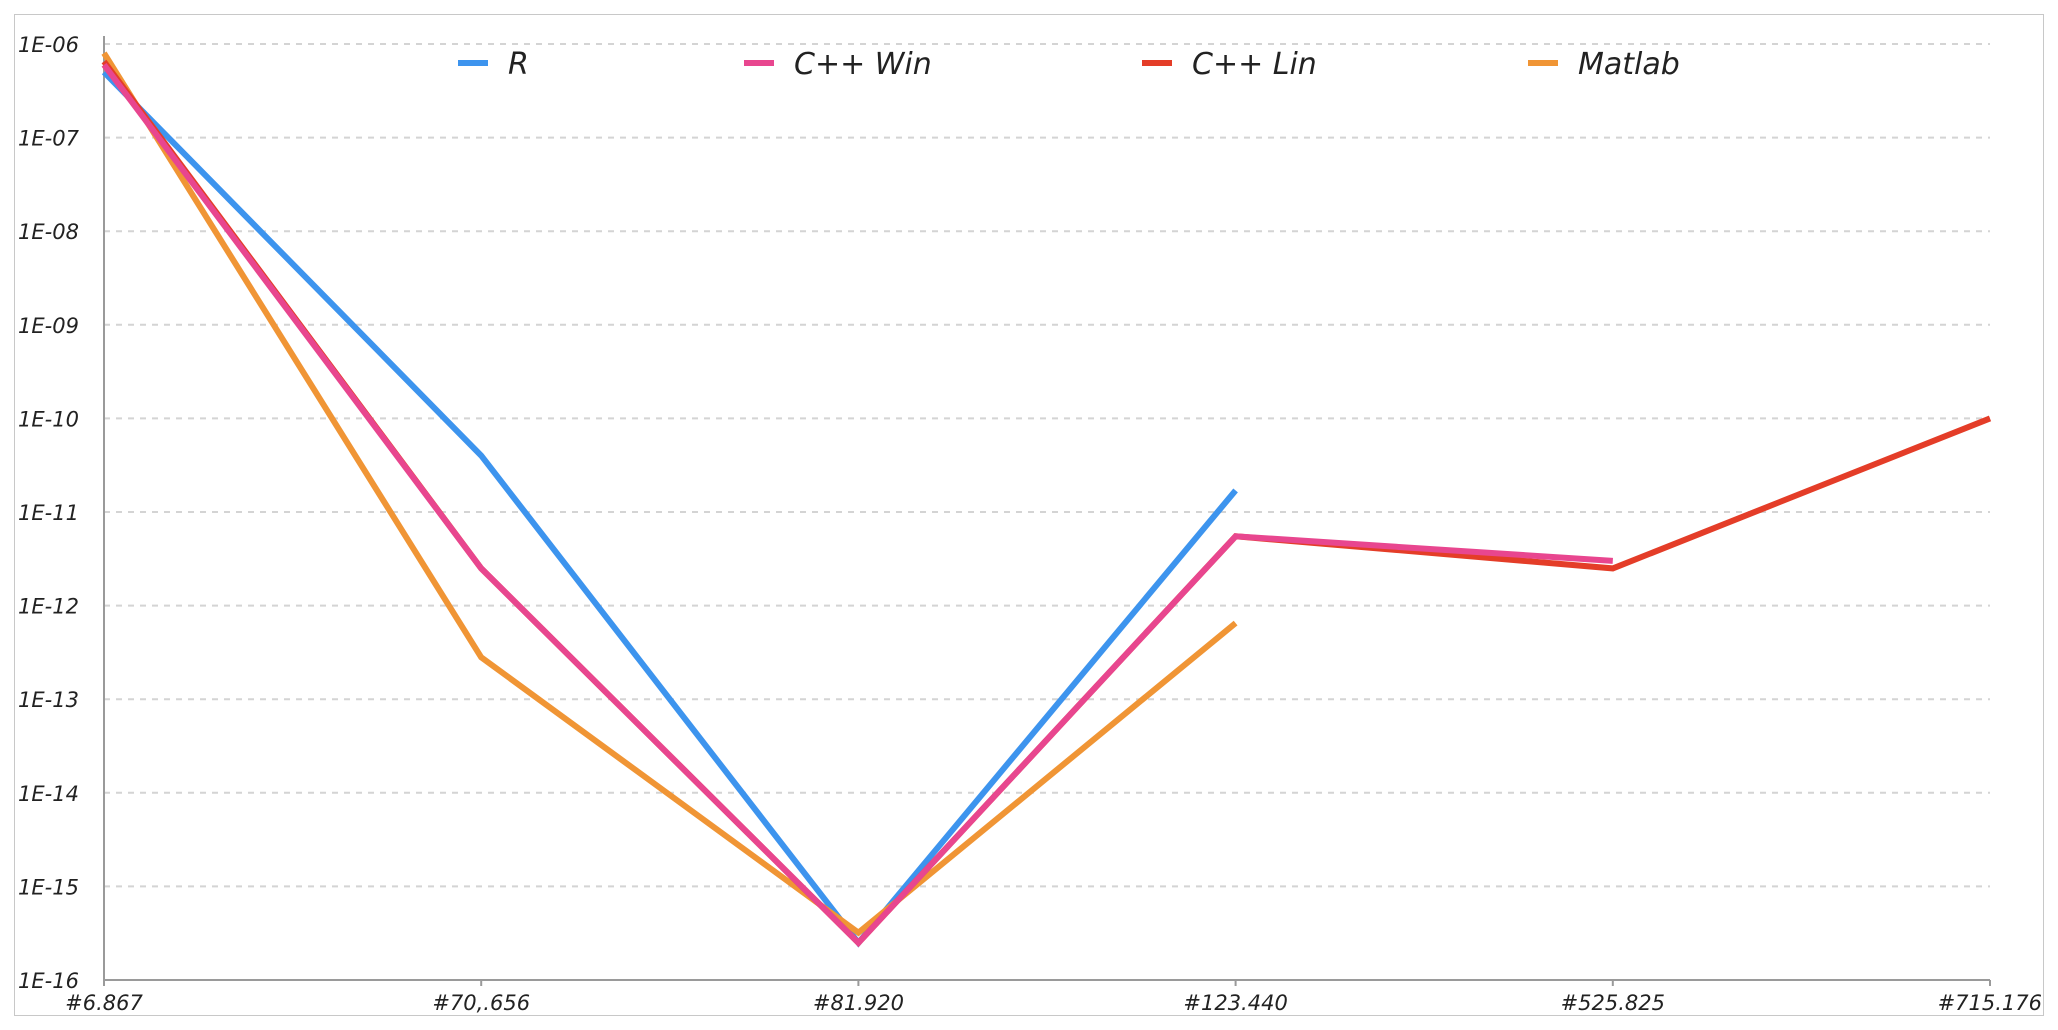 The width and height of the screenshot is (2058, 1030). Describe the element at coordinates (48, 794) in the screenshot. I see `y-tick-label: 1E-14` at that location.